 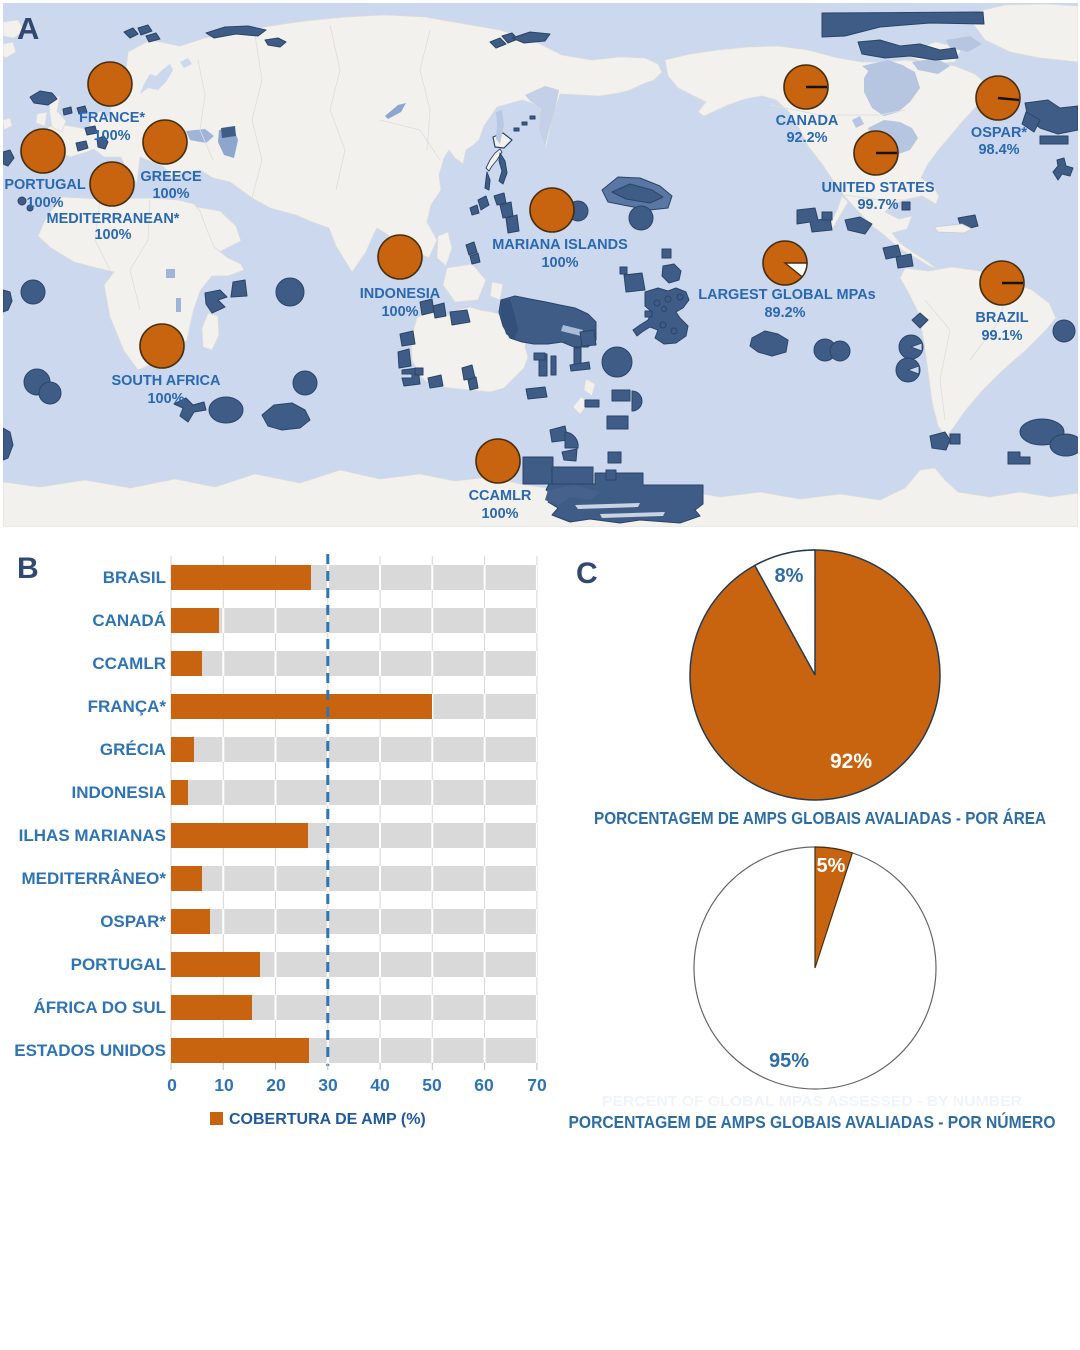 I want to click on svg-text: CANADA, so click(x=807, y=121).